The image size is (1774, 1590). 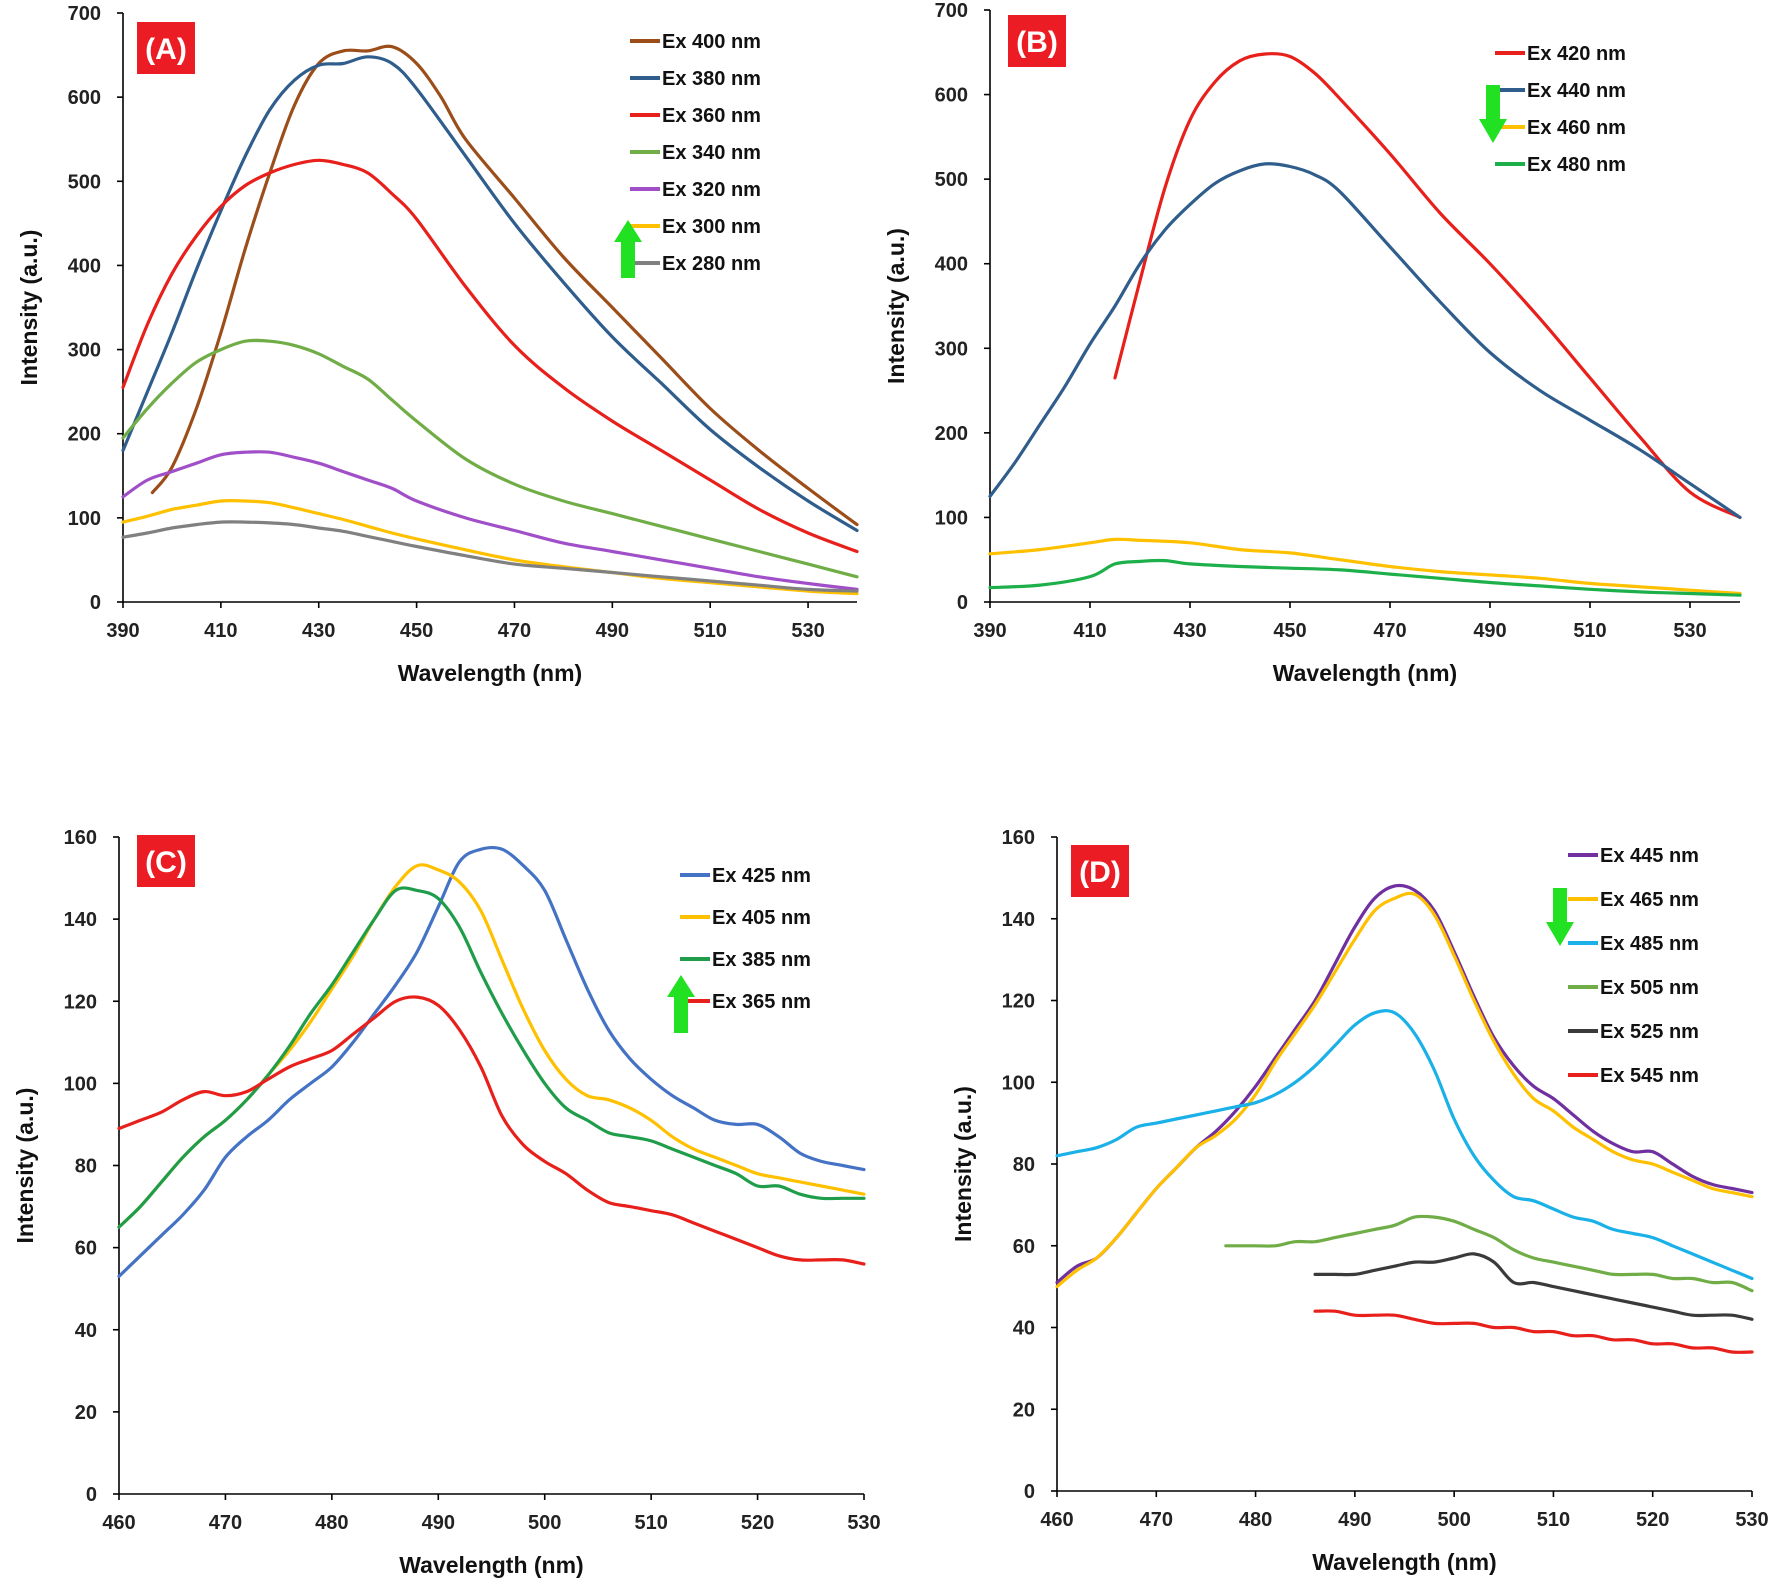 What do you see at coordinates (1649, 944) in the screenshot?
I see `legend-label: Ex 485 nm` at bounding box center [1649, 944].